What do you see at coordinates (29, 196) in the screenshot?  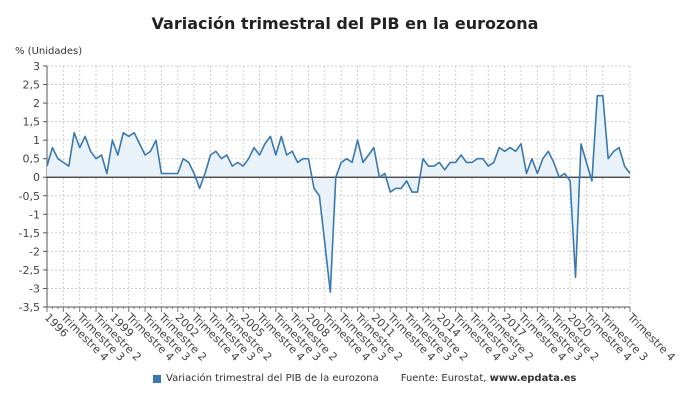 I see `y-tick-label: -0,5` at bounding box center [29, 196].